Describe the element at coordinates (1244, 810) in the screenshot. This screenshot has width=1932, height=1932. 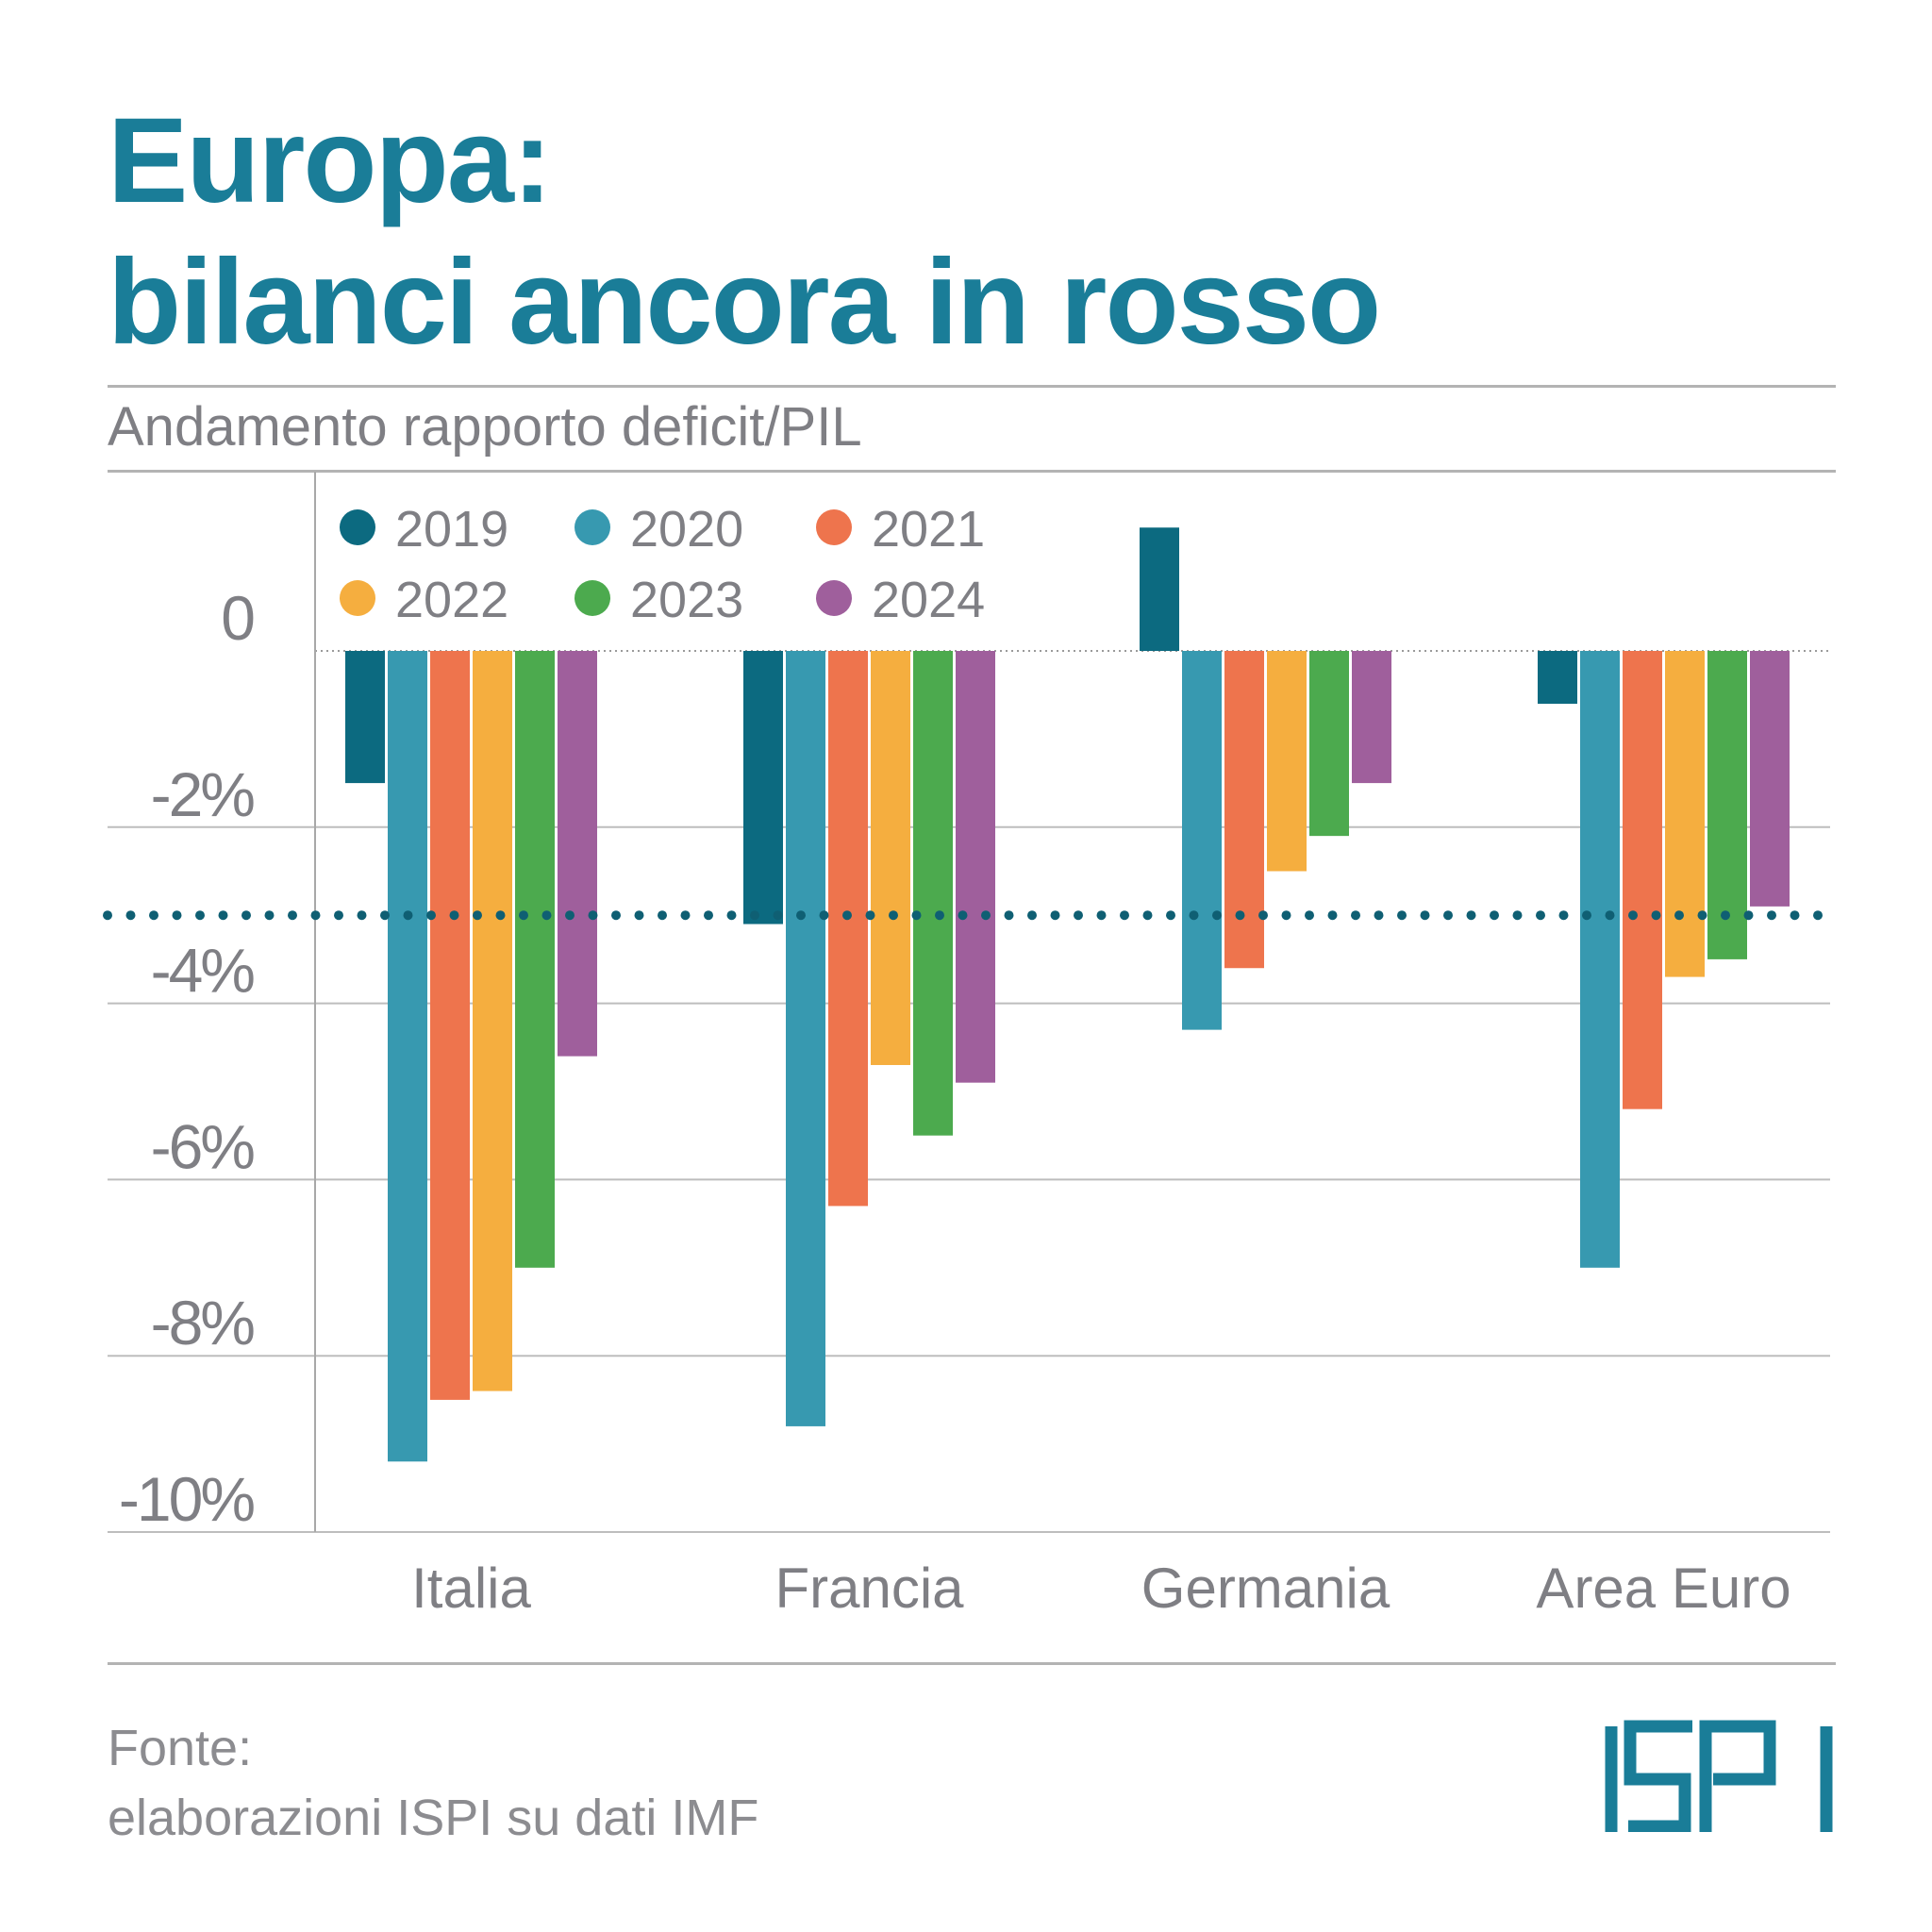
I see `bar-germania-2021` at that location.